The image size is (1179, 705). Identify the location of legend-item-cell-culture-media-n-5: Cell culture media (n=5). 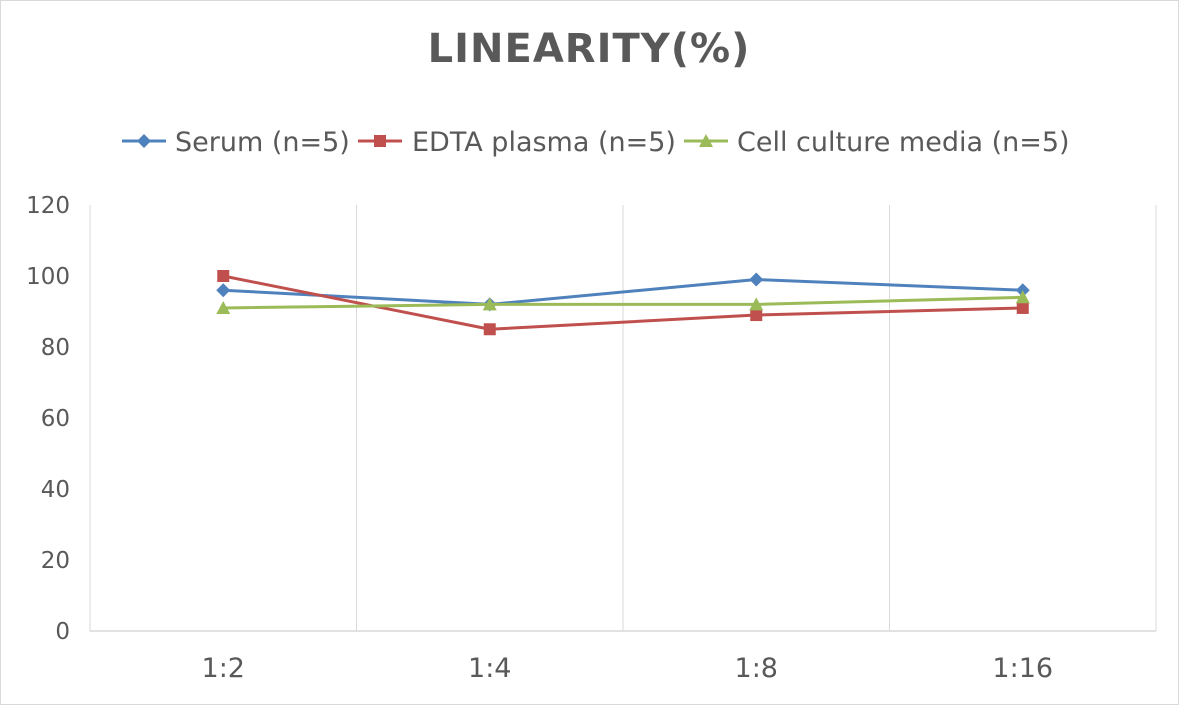
(877, 142).